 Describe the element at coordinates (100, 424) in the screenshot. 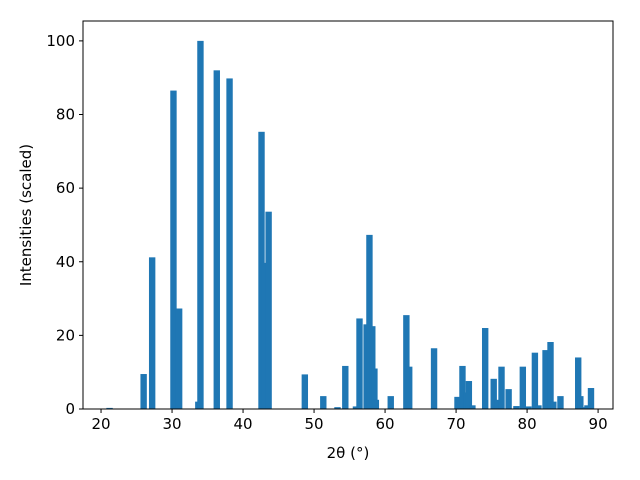

I see `x-tick-label: 20` at that location.